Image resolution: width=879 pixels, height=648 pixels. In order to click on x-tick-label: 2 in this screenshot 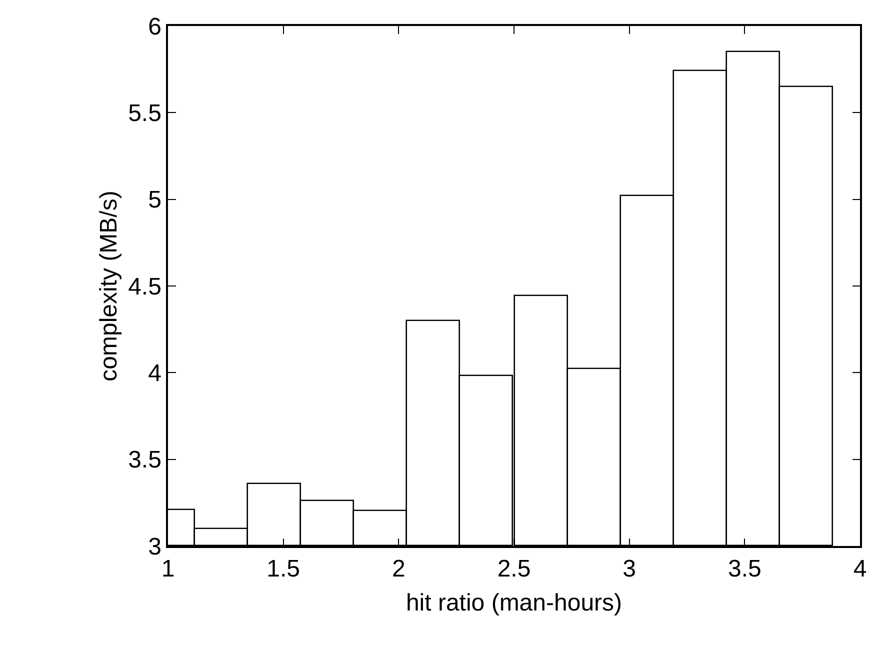, I will do `click(399, 569)`.